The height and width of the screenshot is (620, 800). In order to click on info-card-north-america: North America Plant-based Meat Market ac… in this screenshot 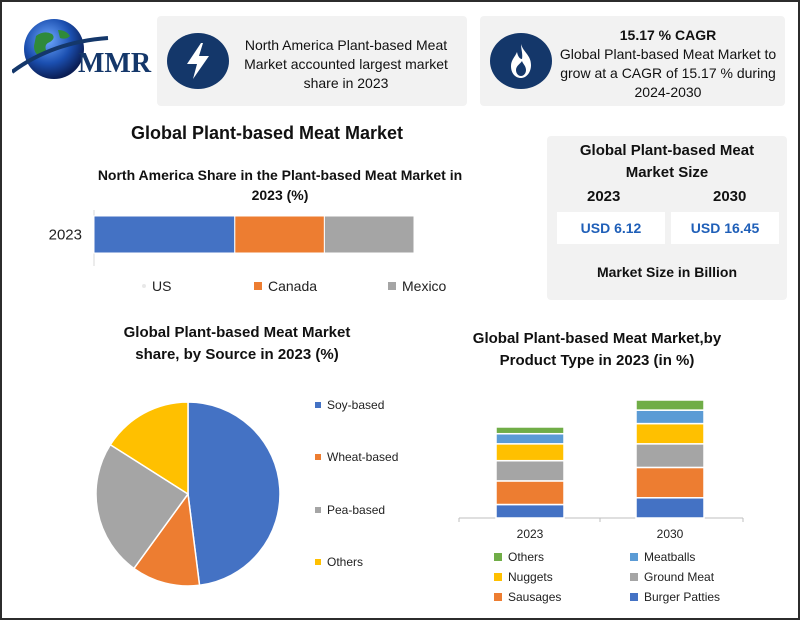, I will do `click(312, 61)`.